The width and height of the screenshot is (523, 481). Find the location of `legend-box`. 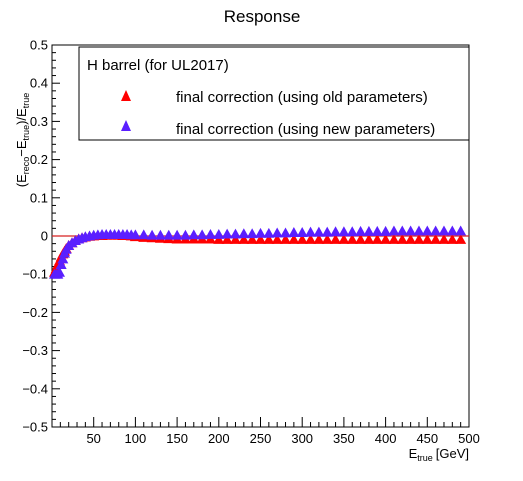

legend-box is located at coordinates (274, 93).